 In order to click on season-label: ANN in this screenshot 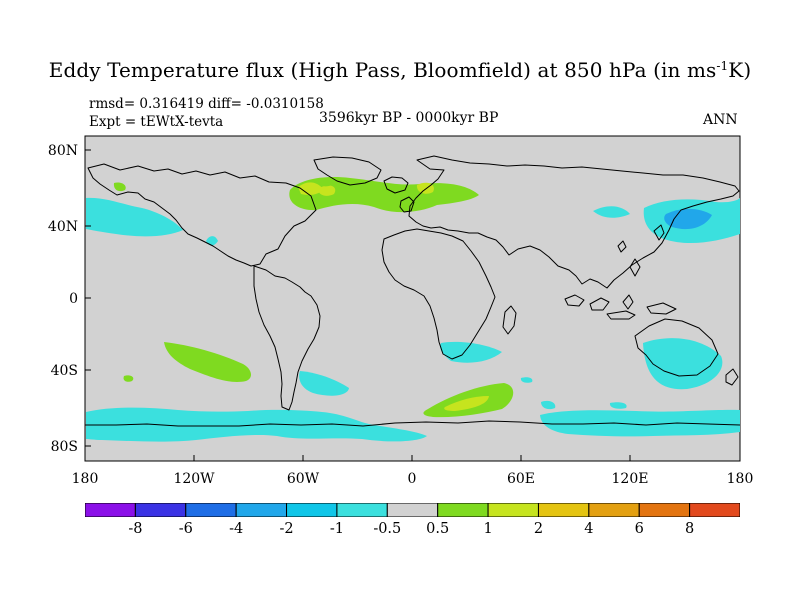, I will do `click(720, 120)`.